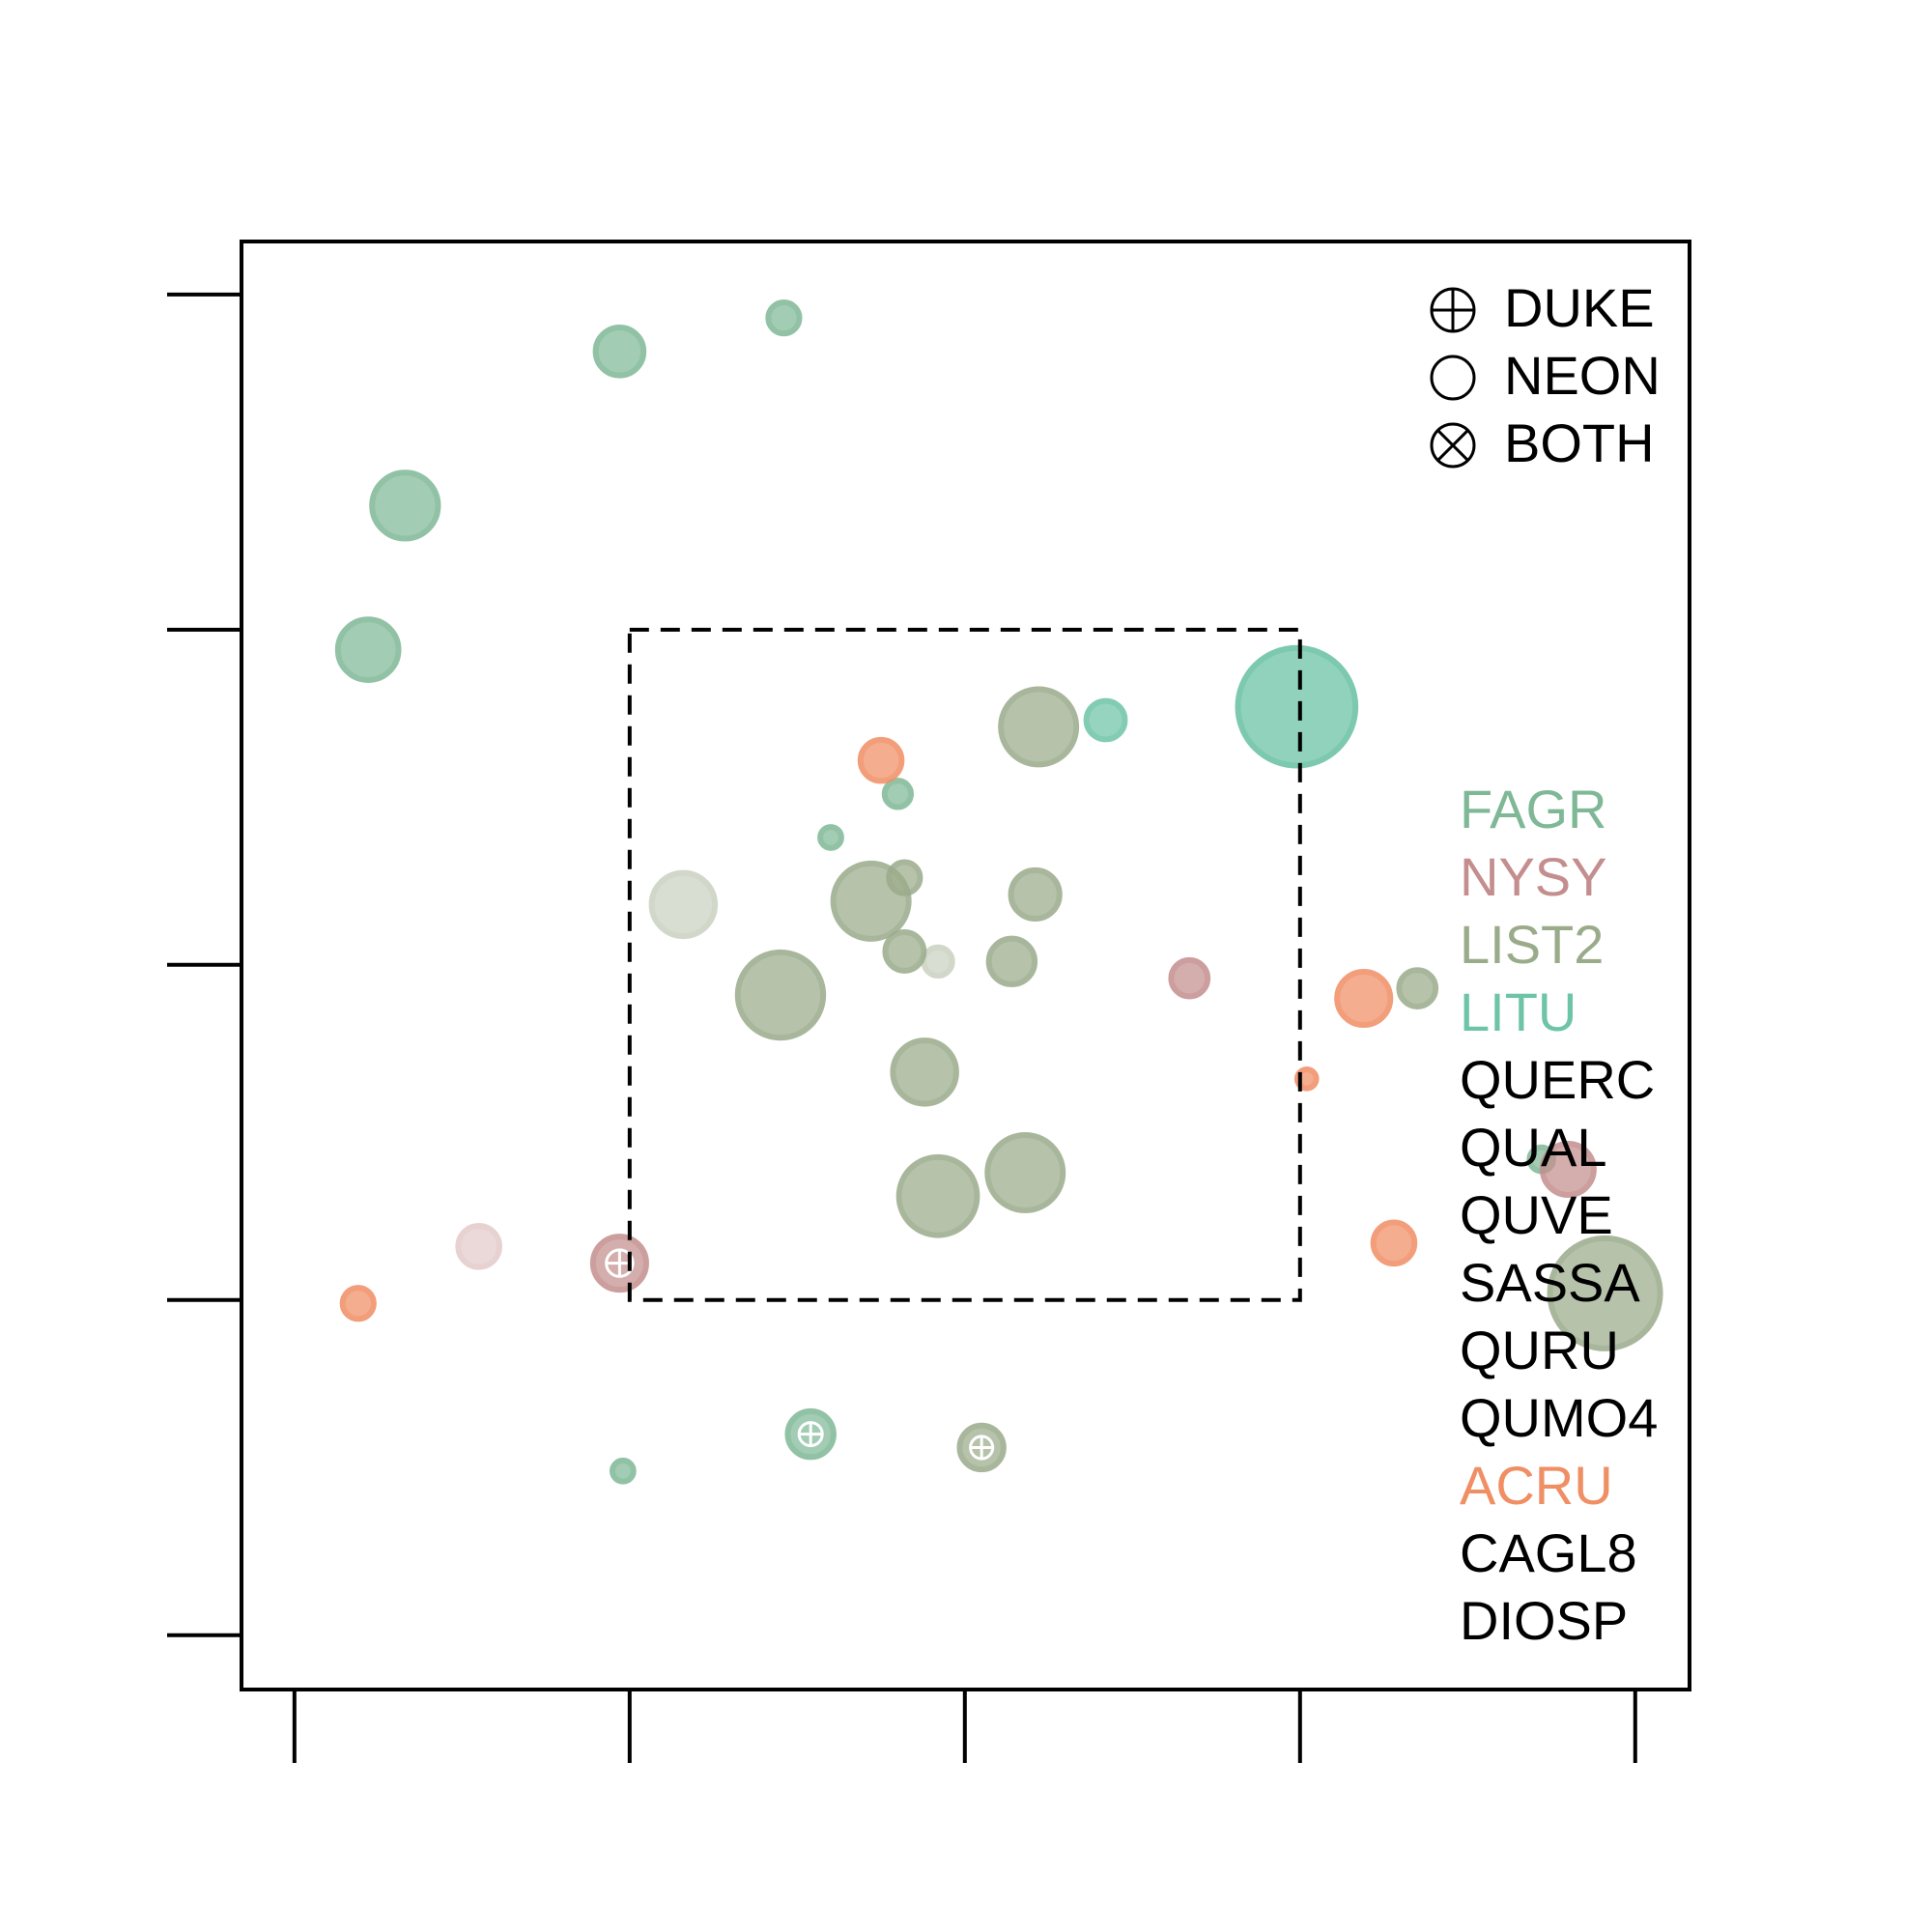 The image size is (1932, 1932). I want to click on legend-label: NEON, so click(1582, 375).